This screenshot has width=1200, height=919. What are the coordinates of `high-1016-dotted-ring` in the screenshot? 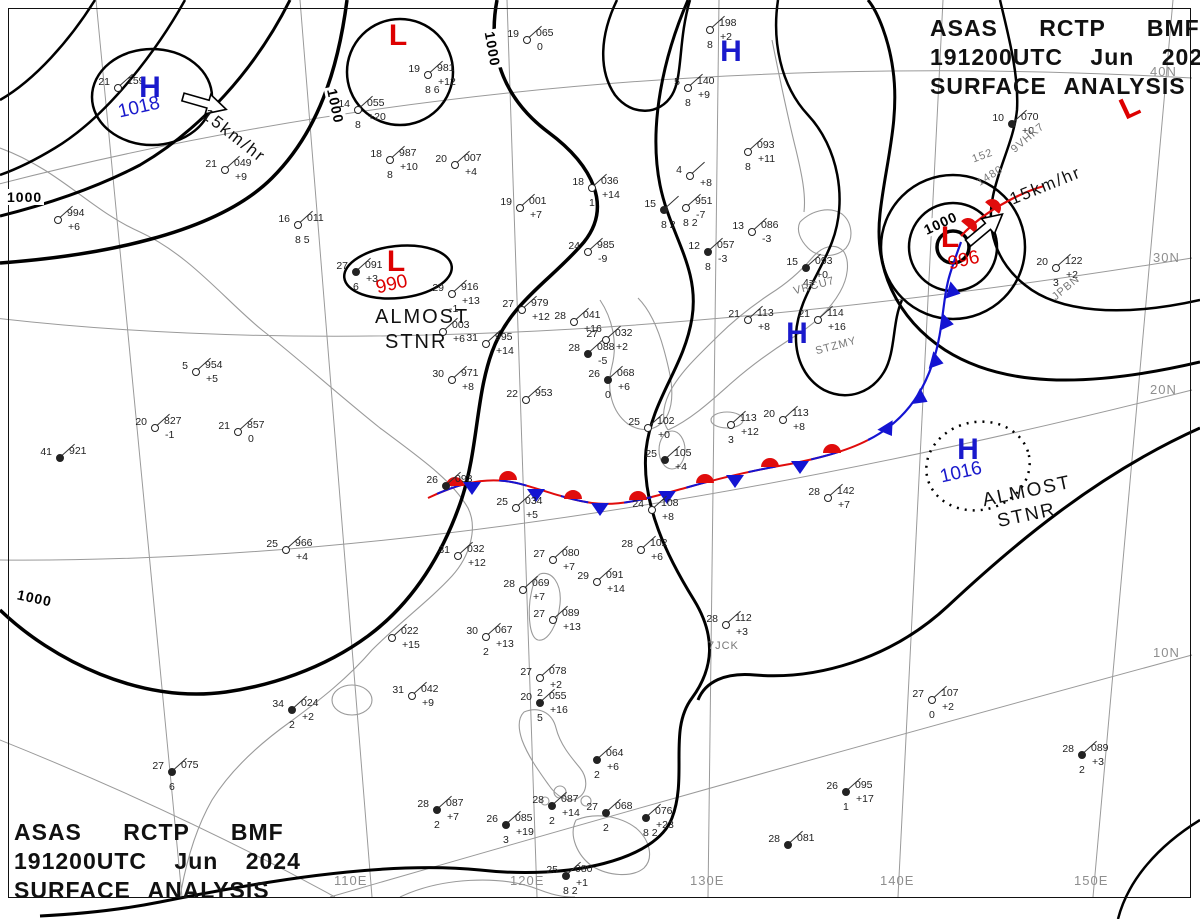 It's located at (978, 466).